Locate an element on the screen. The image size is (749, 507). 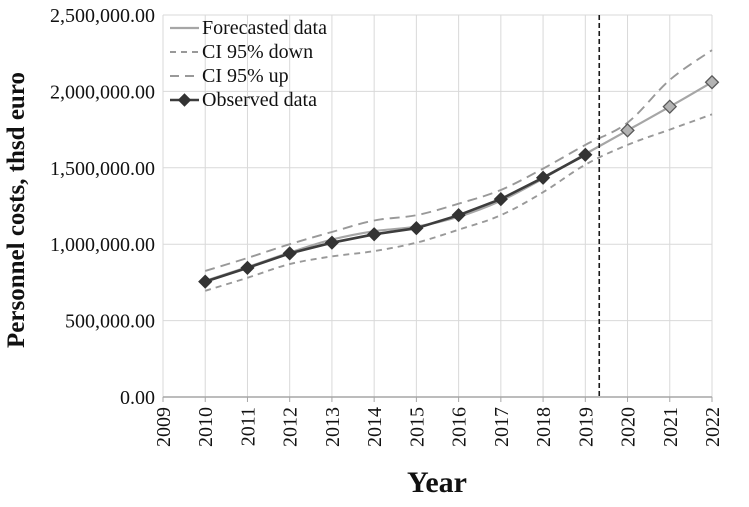
y-tick-label: 2,500,000.00 is located at coordinates (102, 16).